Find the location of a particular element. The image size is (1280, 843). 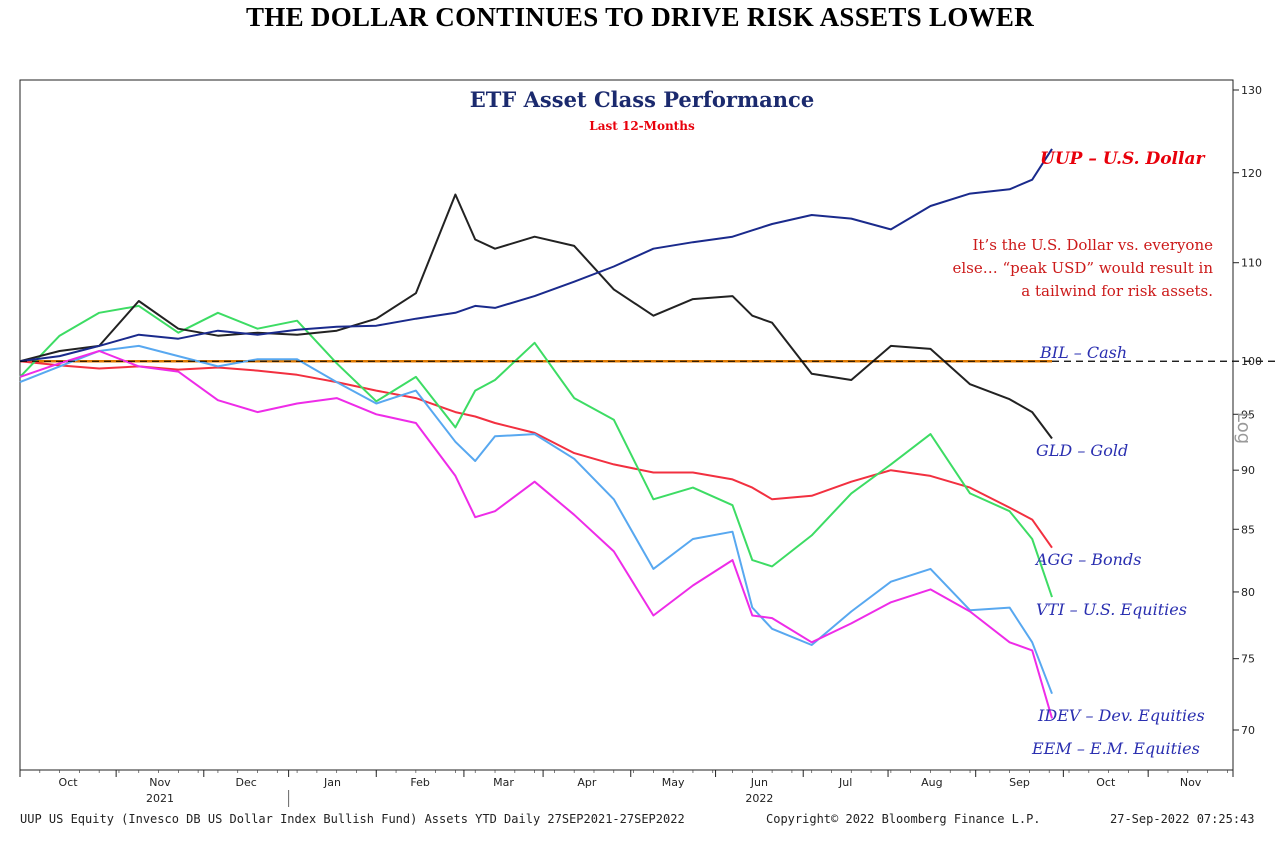

chart-subtitle: Last 12-Months is located at coordinates (642, 126).